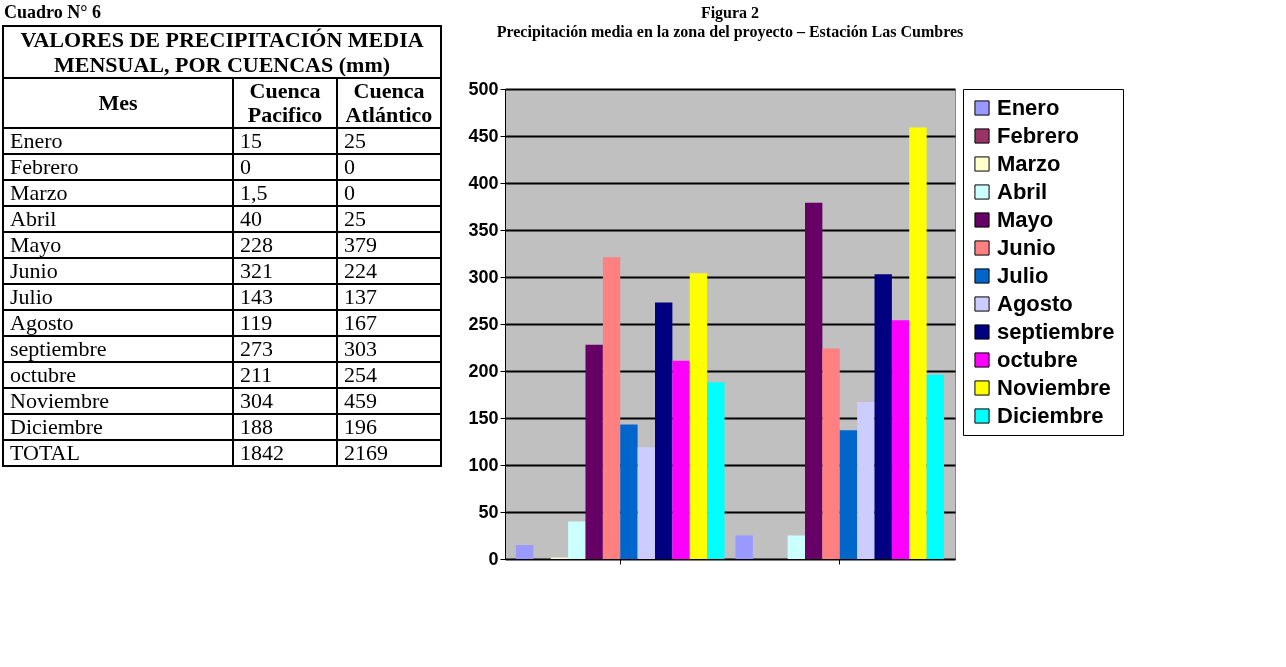  What do you see at coordinates (118, 245) in the screenshot?
I see `category-label: Mayo` at bounding box center [118, 245].